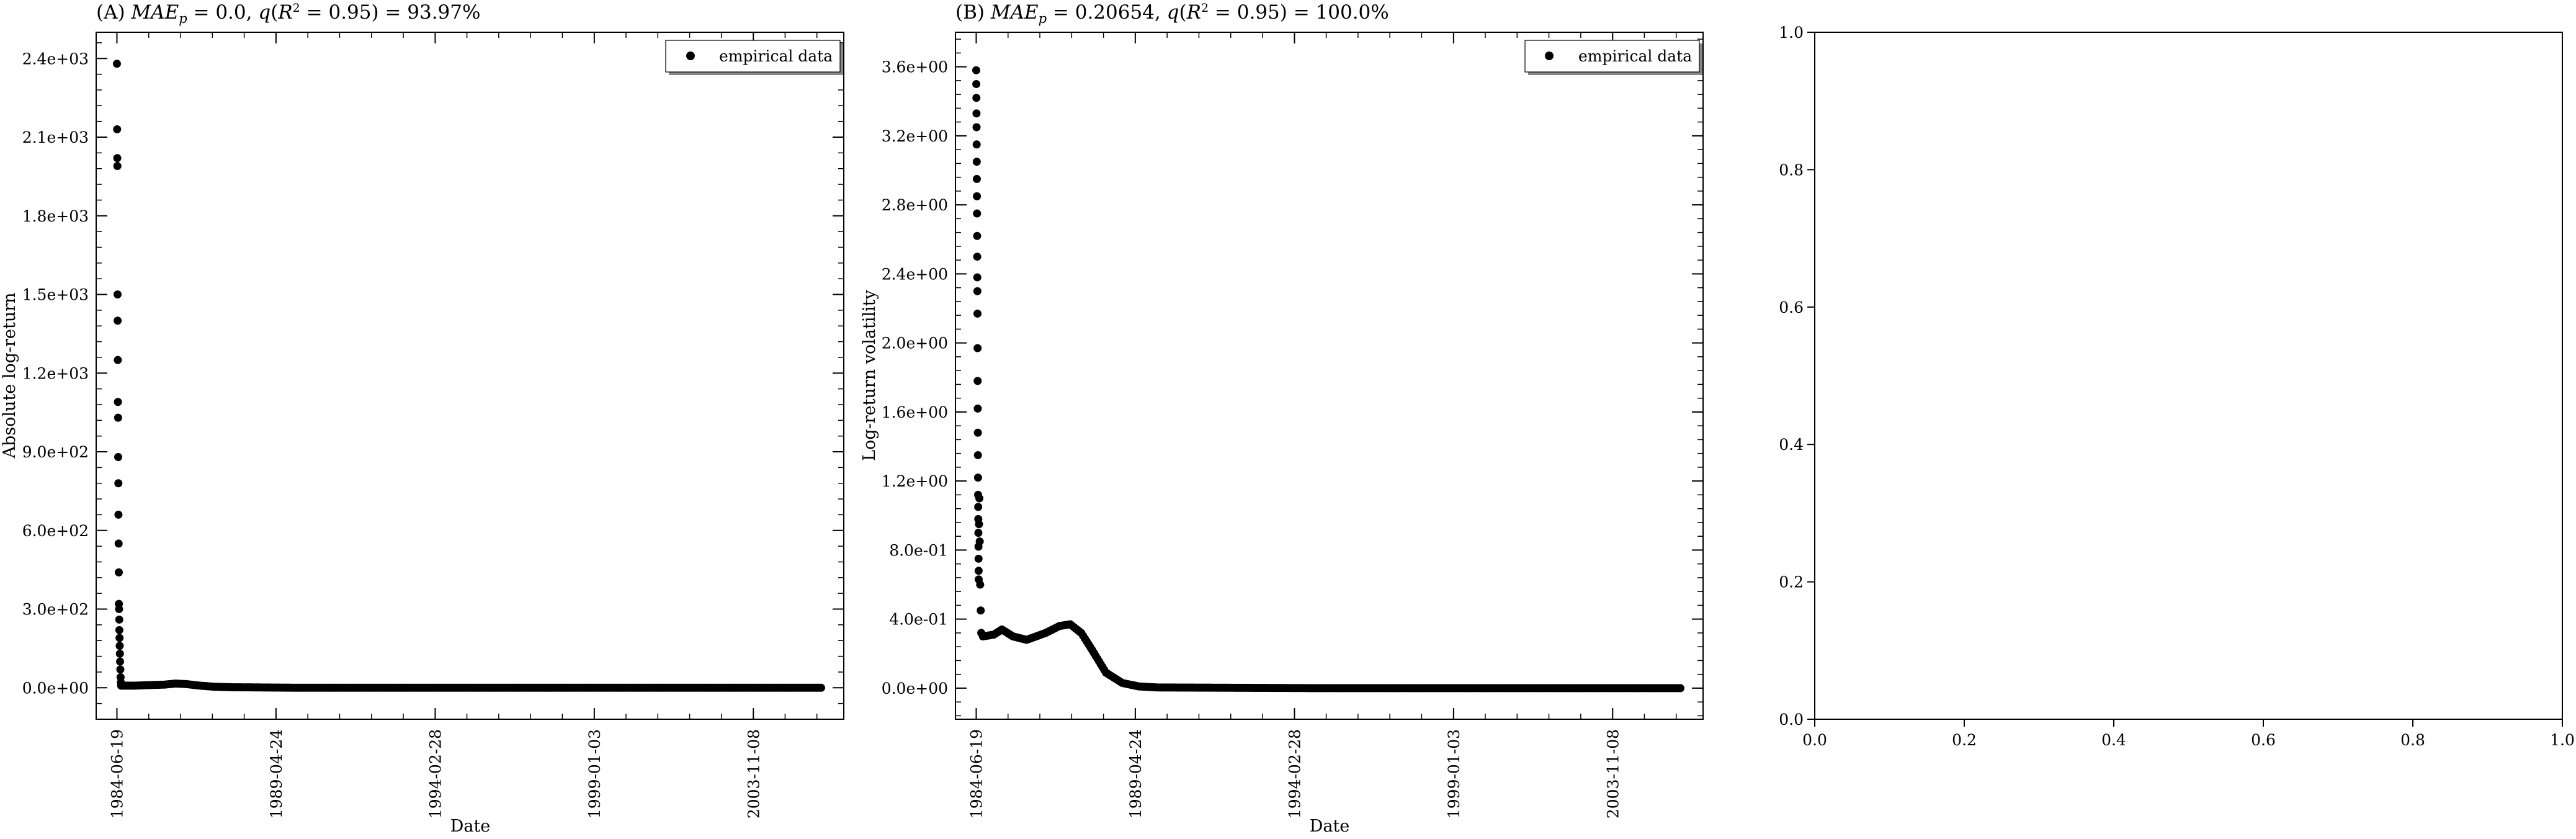 The width and height of the screenshot is (2576, 839). I want to click on x-tick-label: 0.6, so click(2263, 740).